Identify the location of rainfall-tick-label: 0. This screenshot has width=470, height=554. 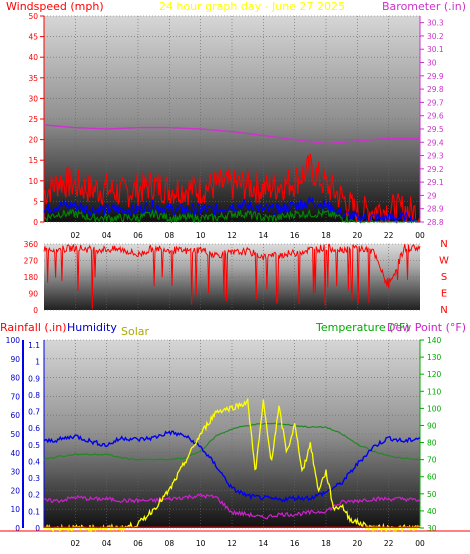
(37, 528).